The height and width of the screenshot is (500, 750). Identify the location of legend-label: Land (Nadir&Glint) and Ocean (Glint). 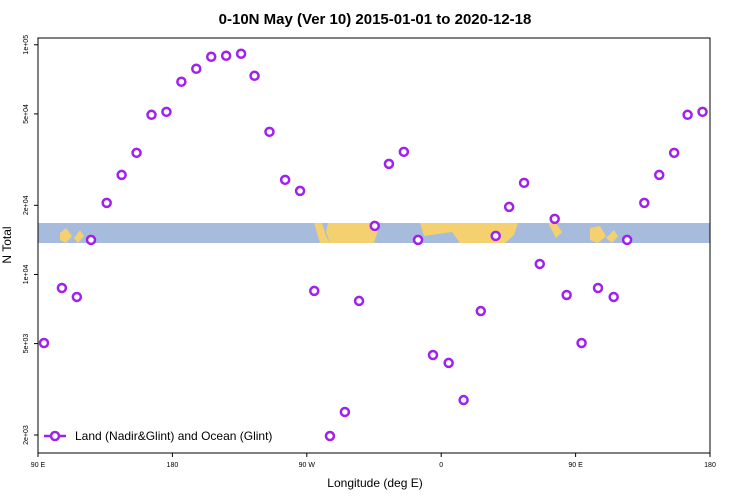
(173, 436).